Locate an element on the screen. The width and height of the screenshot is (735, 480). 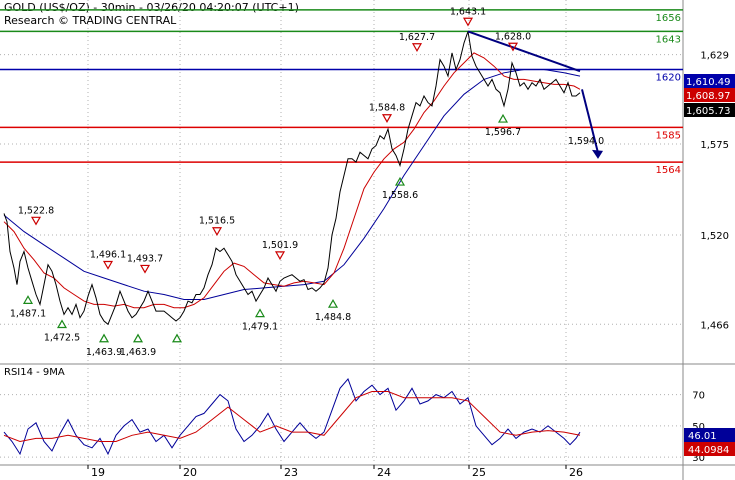
x-tick-label: 26 is located at coordinates (576, 472).